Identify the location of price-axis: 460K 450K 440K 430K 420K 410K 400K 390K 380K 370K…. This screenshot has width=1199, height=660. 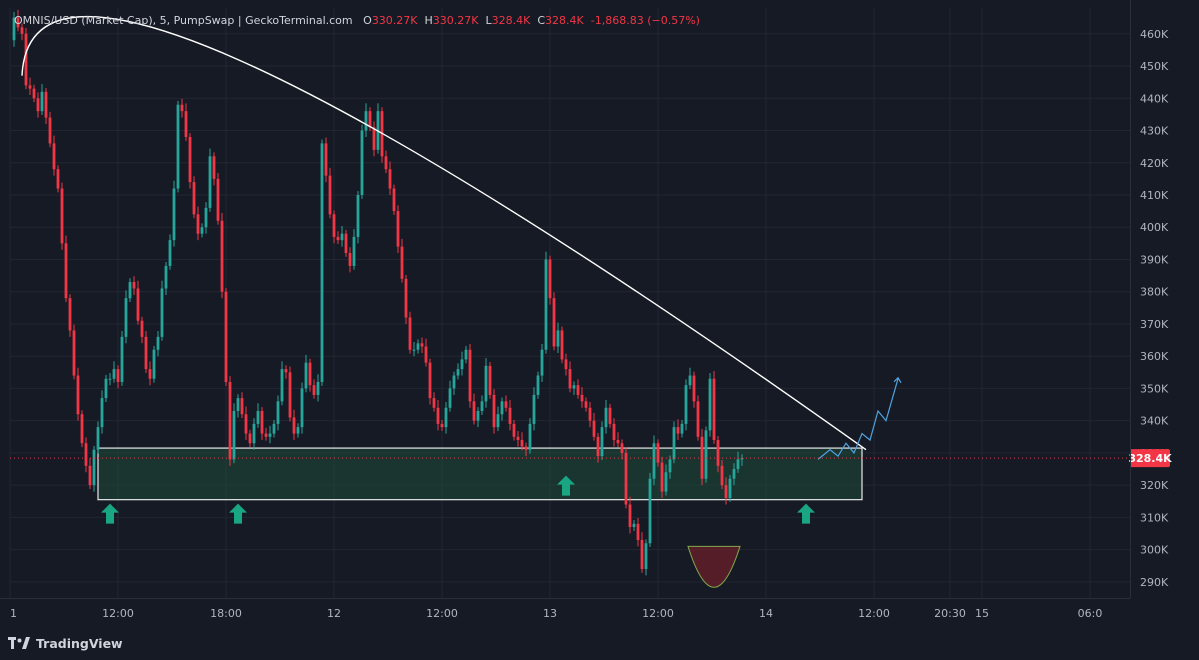
(1154, 308).